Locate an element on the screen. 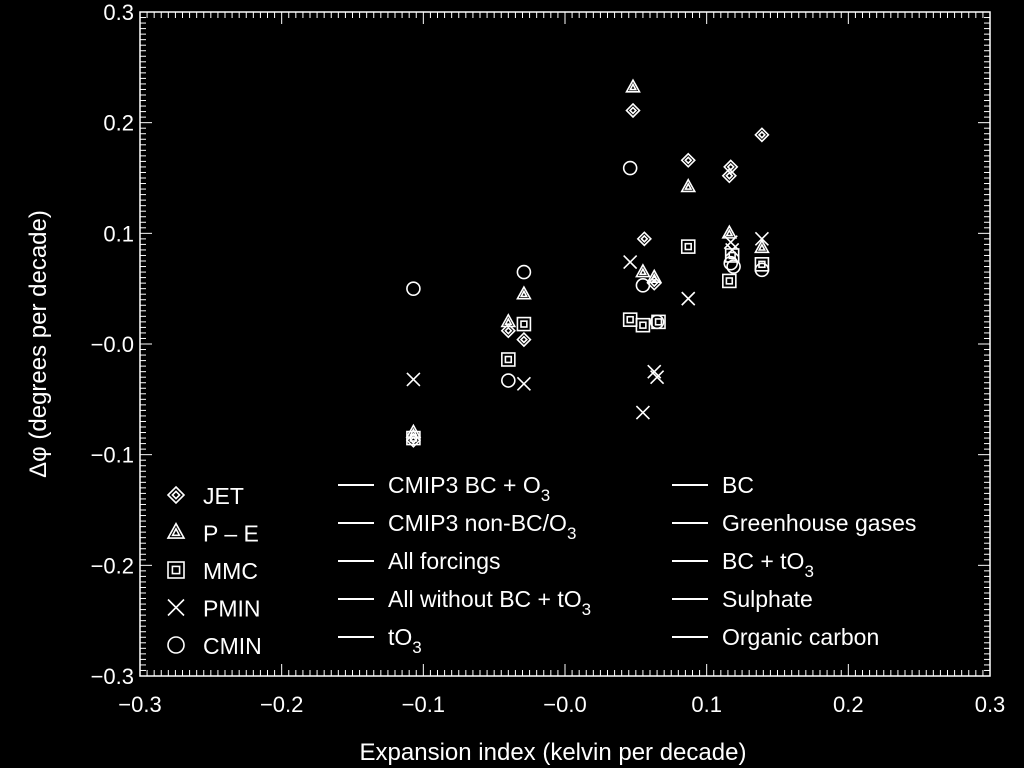 Image resolution: width=1024 pixels, height=768 pixels. y-tick-label: −0.0 is located at coordinates (112, 344).